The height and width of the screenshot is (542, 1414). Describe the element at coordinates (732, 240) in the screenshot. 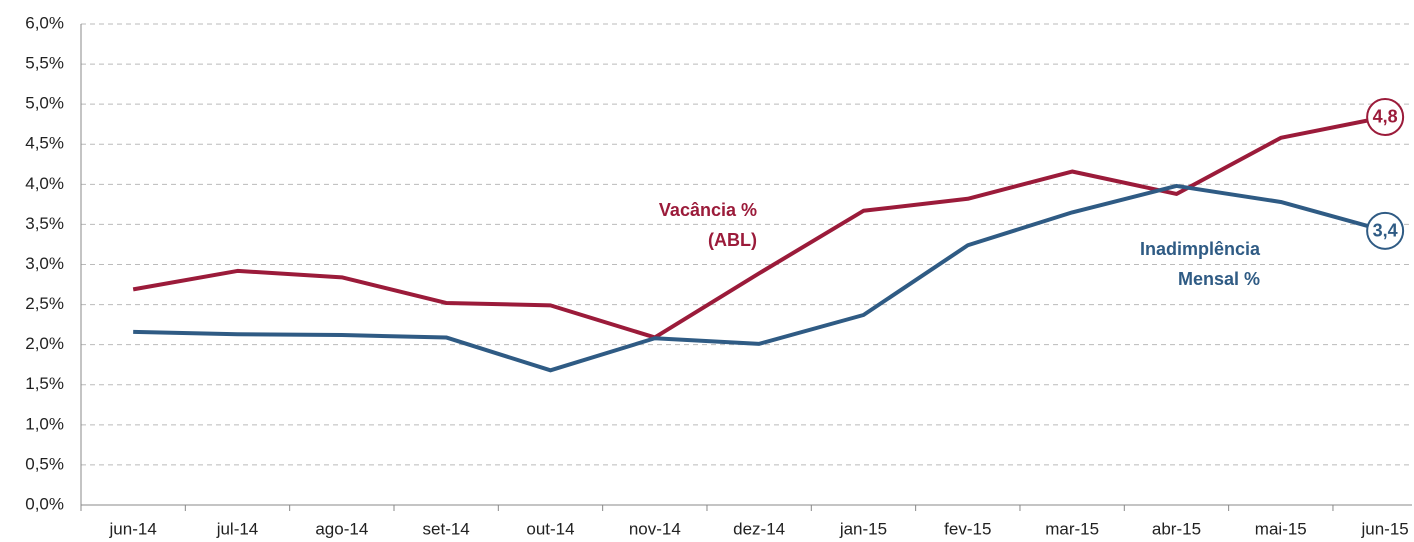

I see `series-label: (ABL)` at that location.